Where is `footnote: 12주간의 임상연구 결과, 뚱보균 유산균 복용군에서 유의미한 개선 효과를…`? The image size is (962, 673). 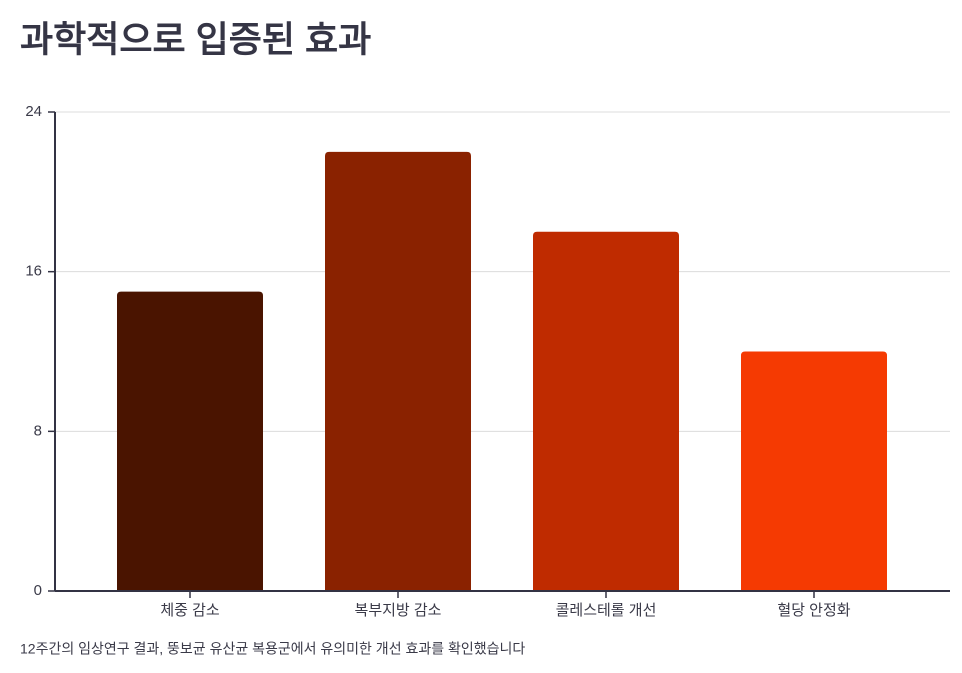
footnote: 12주간의 임상연구 결과, 뚱보균 유산균 복용군에서 유의미한 개선 효과를… is located at coordinates (272, 649).